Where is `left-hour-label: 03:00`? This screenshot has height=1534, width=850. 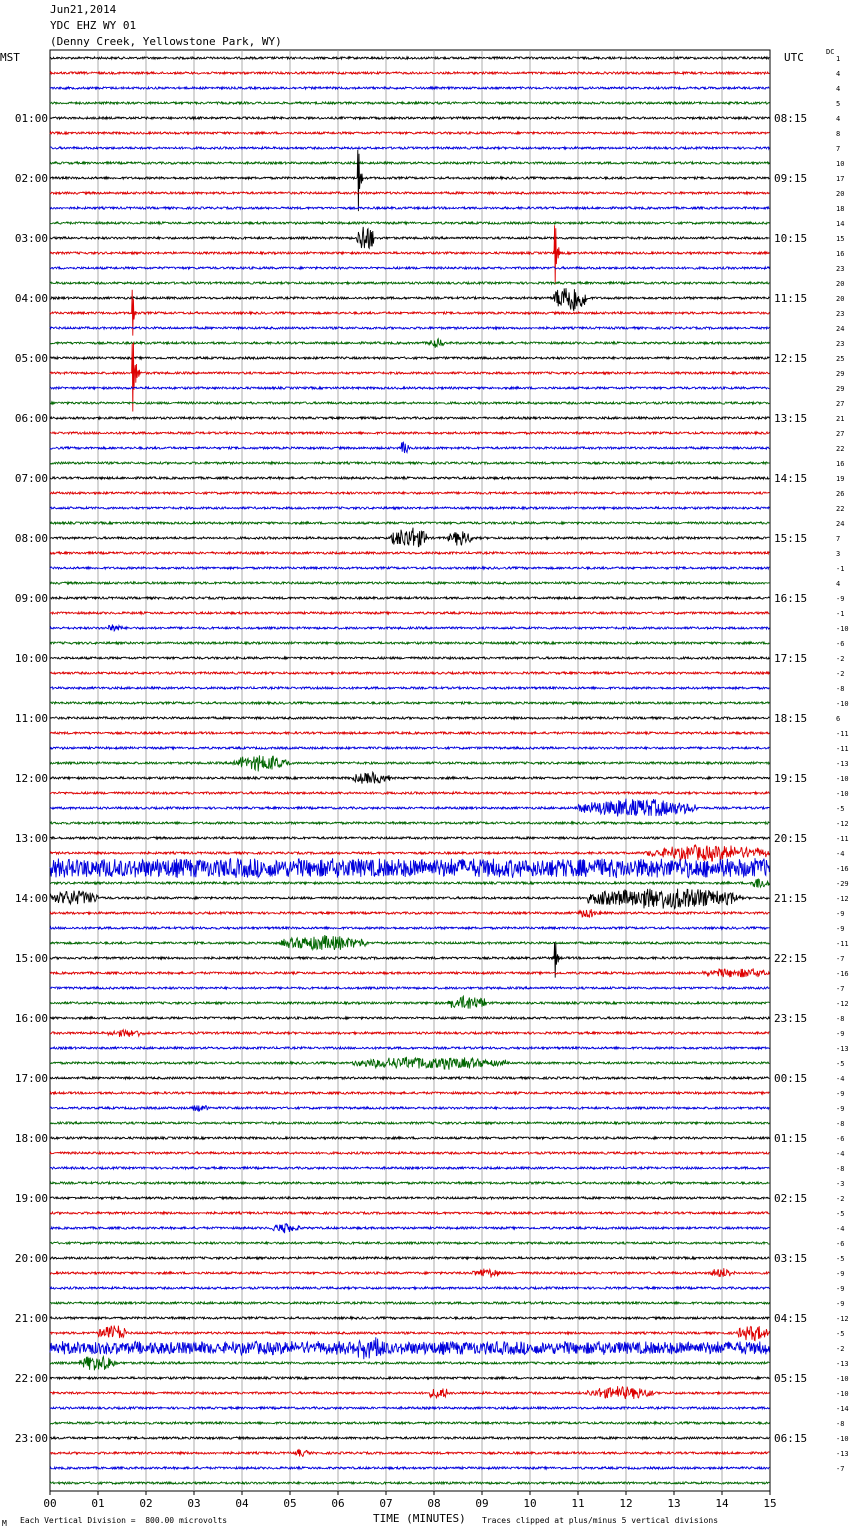
left-hour-label: 03:00 is located at coordinates (31, 238).